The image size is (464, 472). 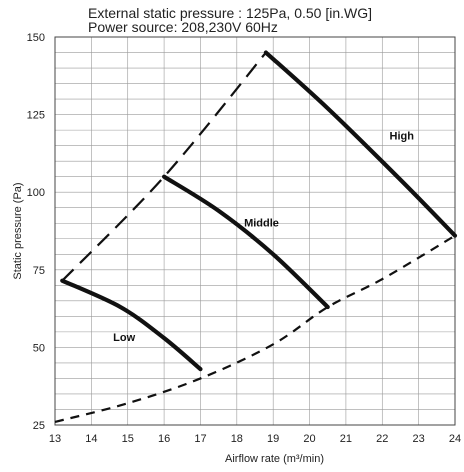 I want to click on x-tick-label: 23, so click(x=419, y=439).